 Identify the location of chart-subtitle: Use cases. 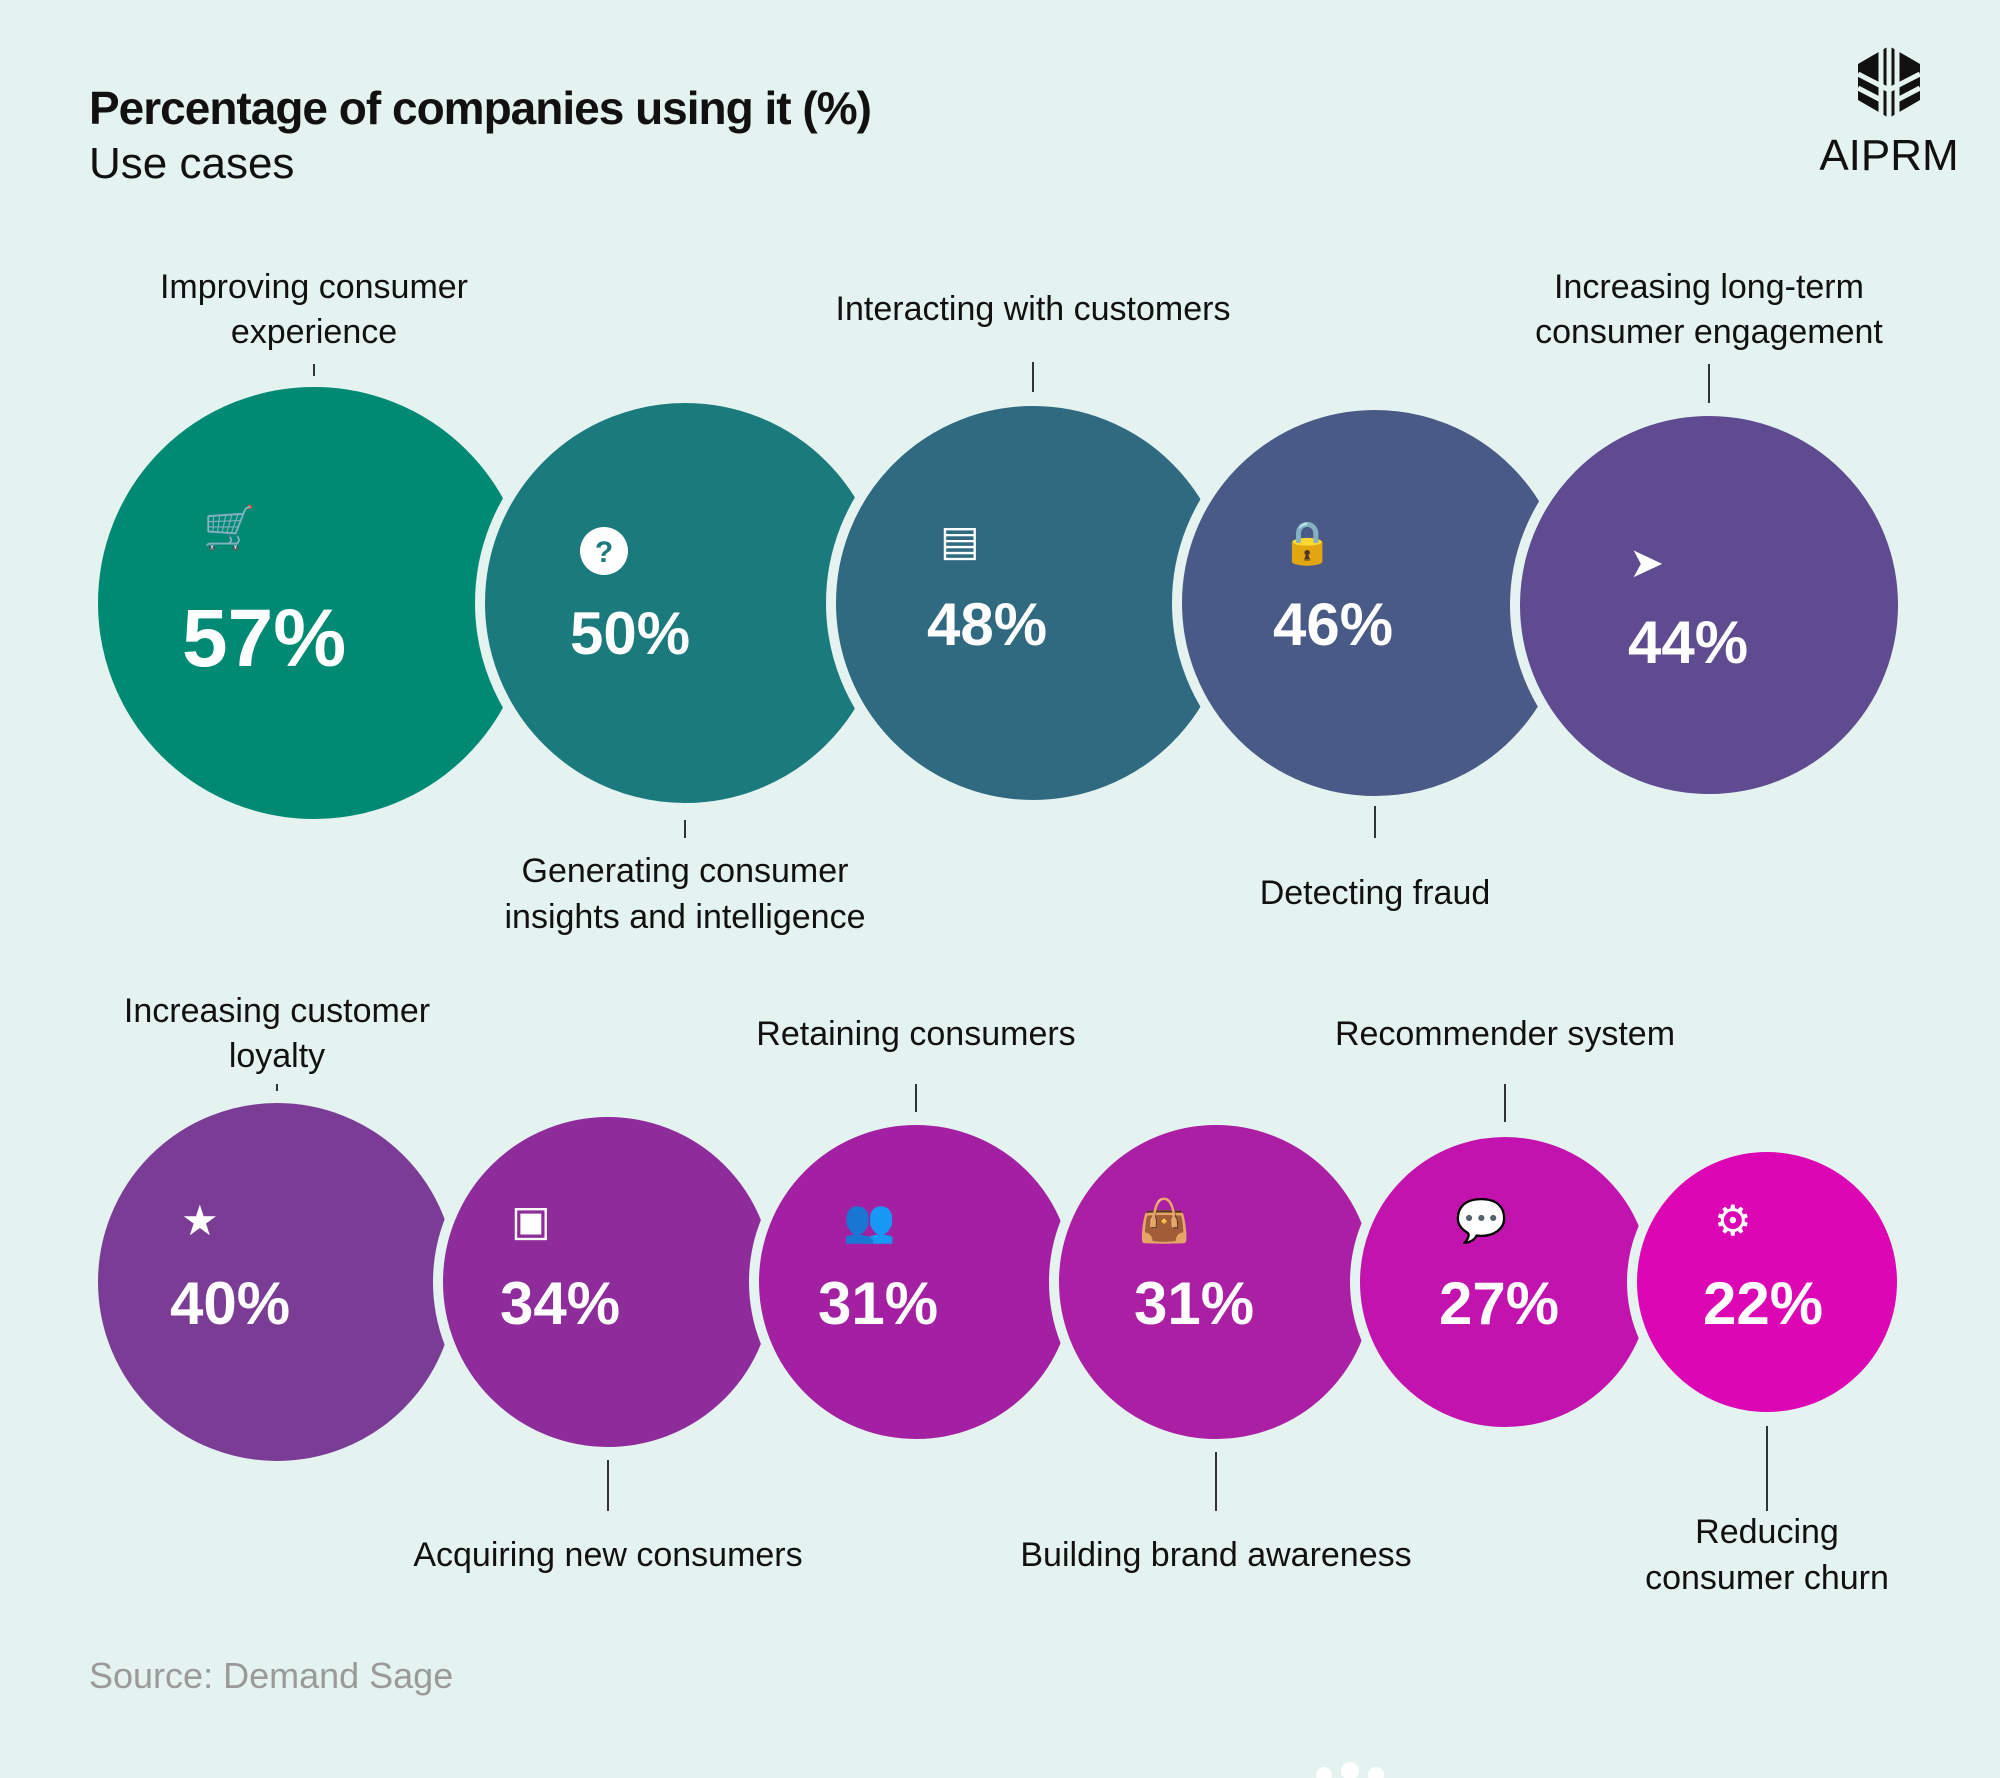
(191, 163).